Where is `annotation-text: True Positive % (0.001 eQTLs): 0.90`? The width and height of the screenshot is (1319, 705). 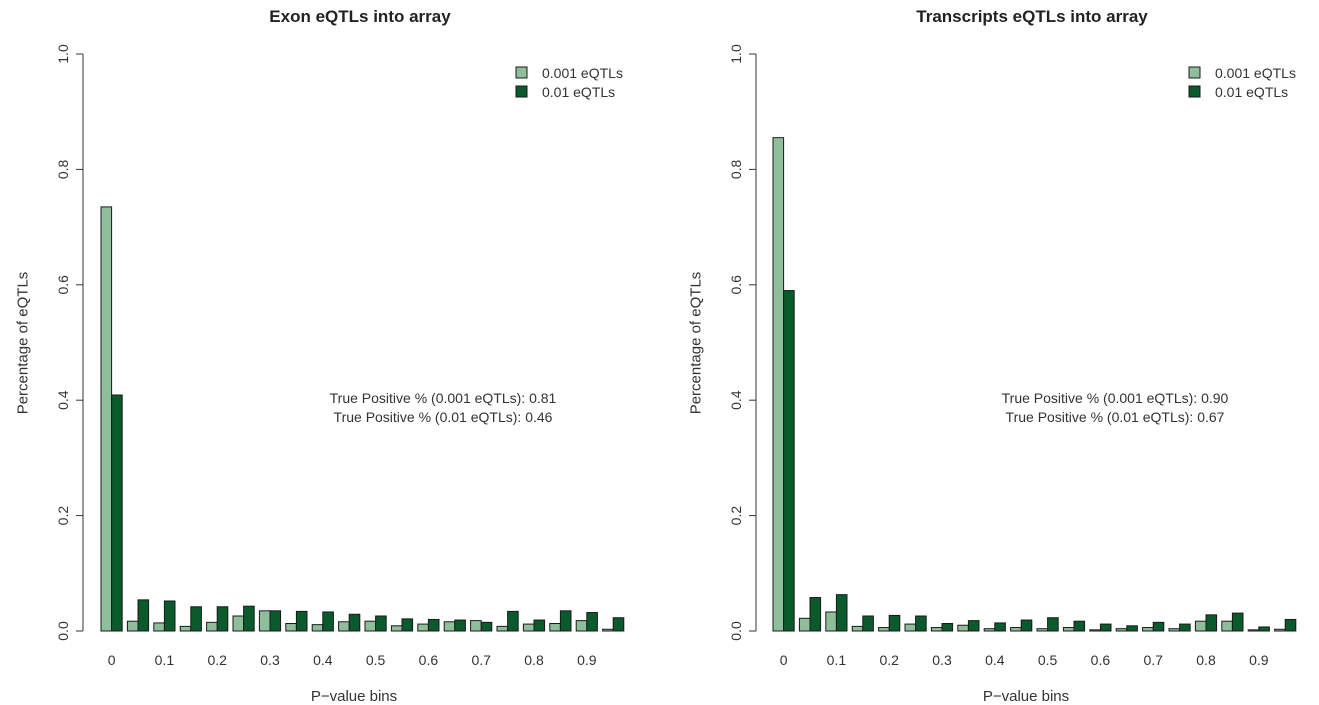
annotation-text: True Positive % (0.001 eQTLs): 0.90 is located at coordinates (1115, 398).